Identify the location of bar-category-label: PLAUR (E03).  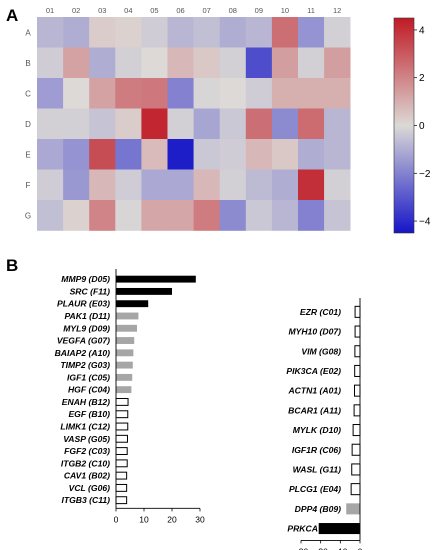
(83, 304).